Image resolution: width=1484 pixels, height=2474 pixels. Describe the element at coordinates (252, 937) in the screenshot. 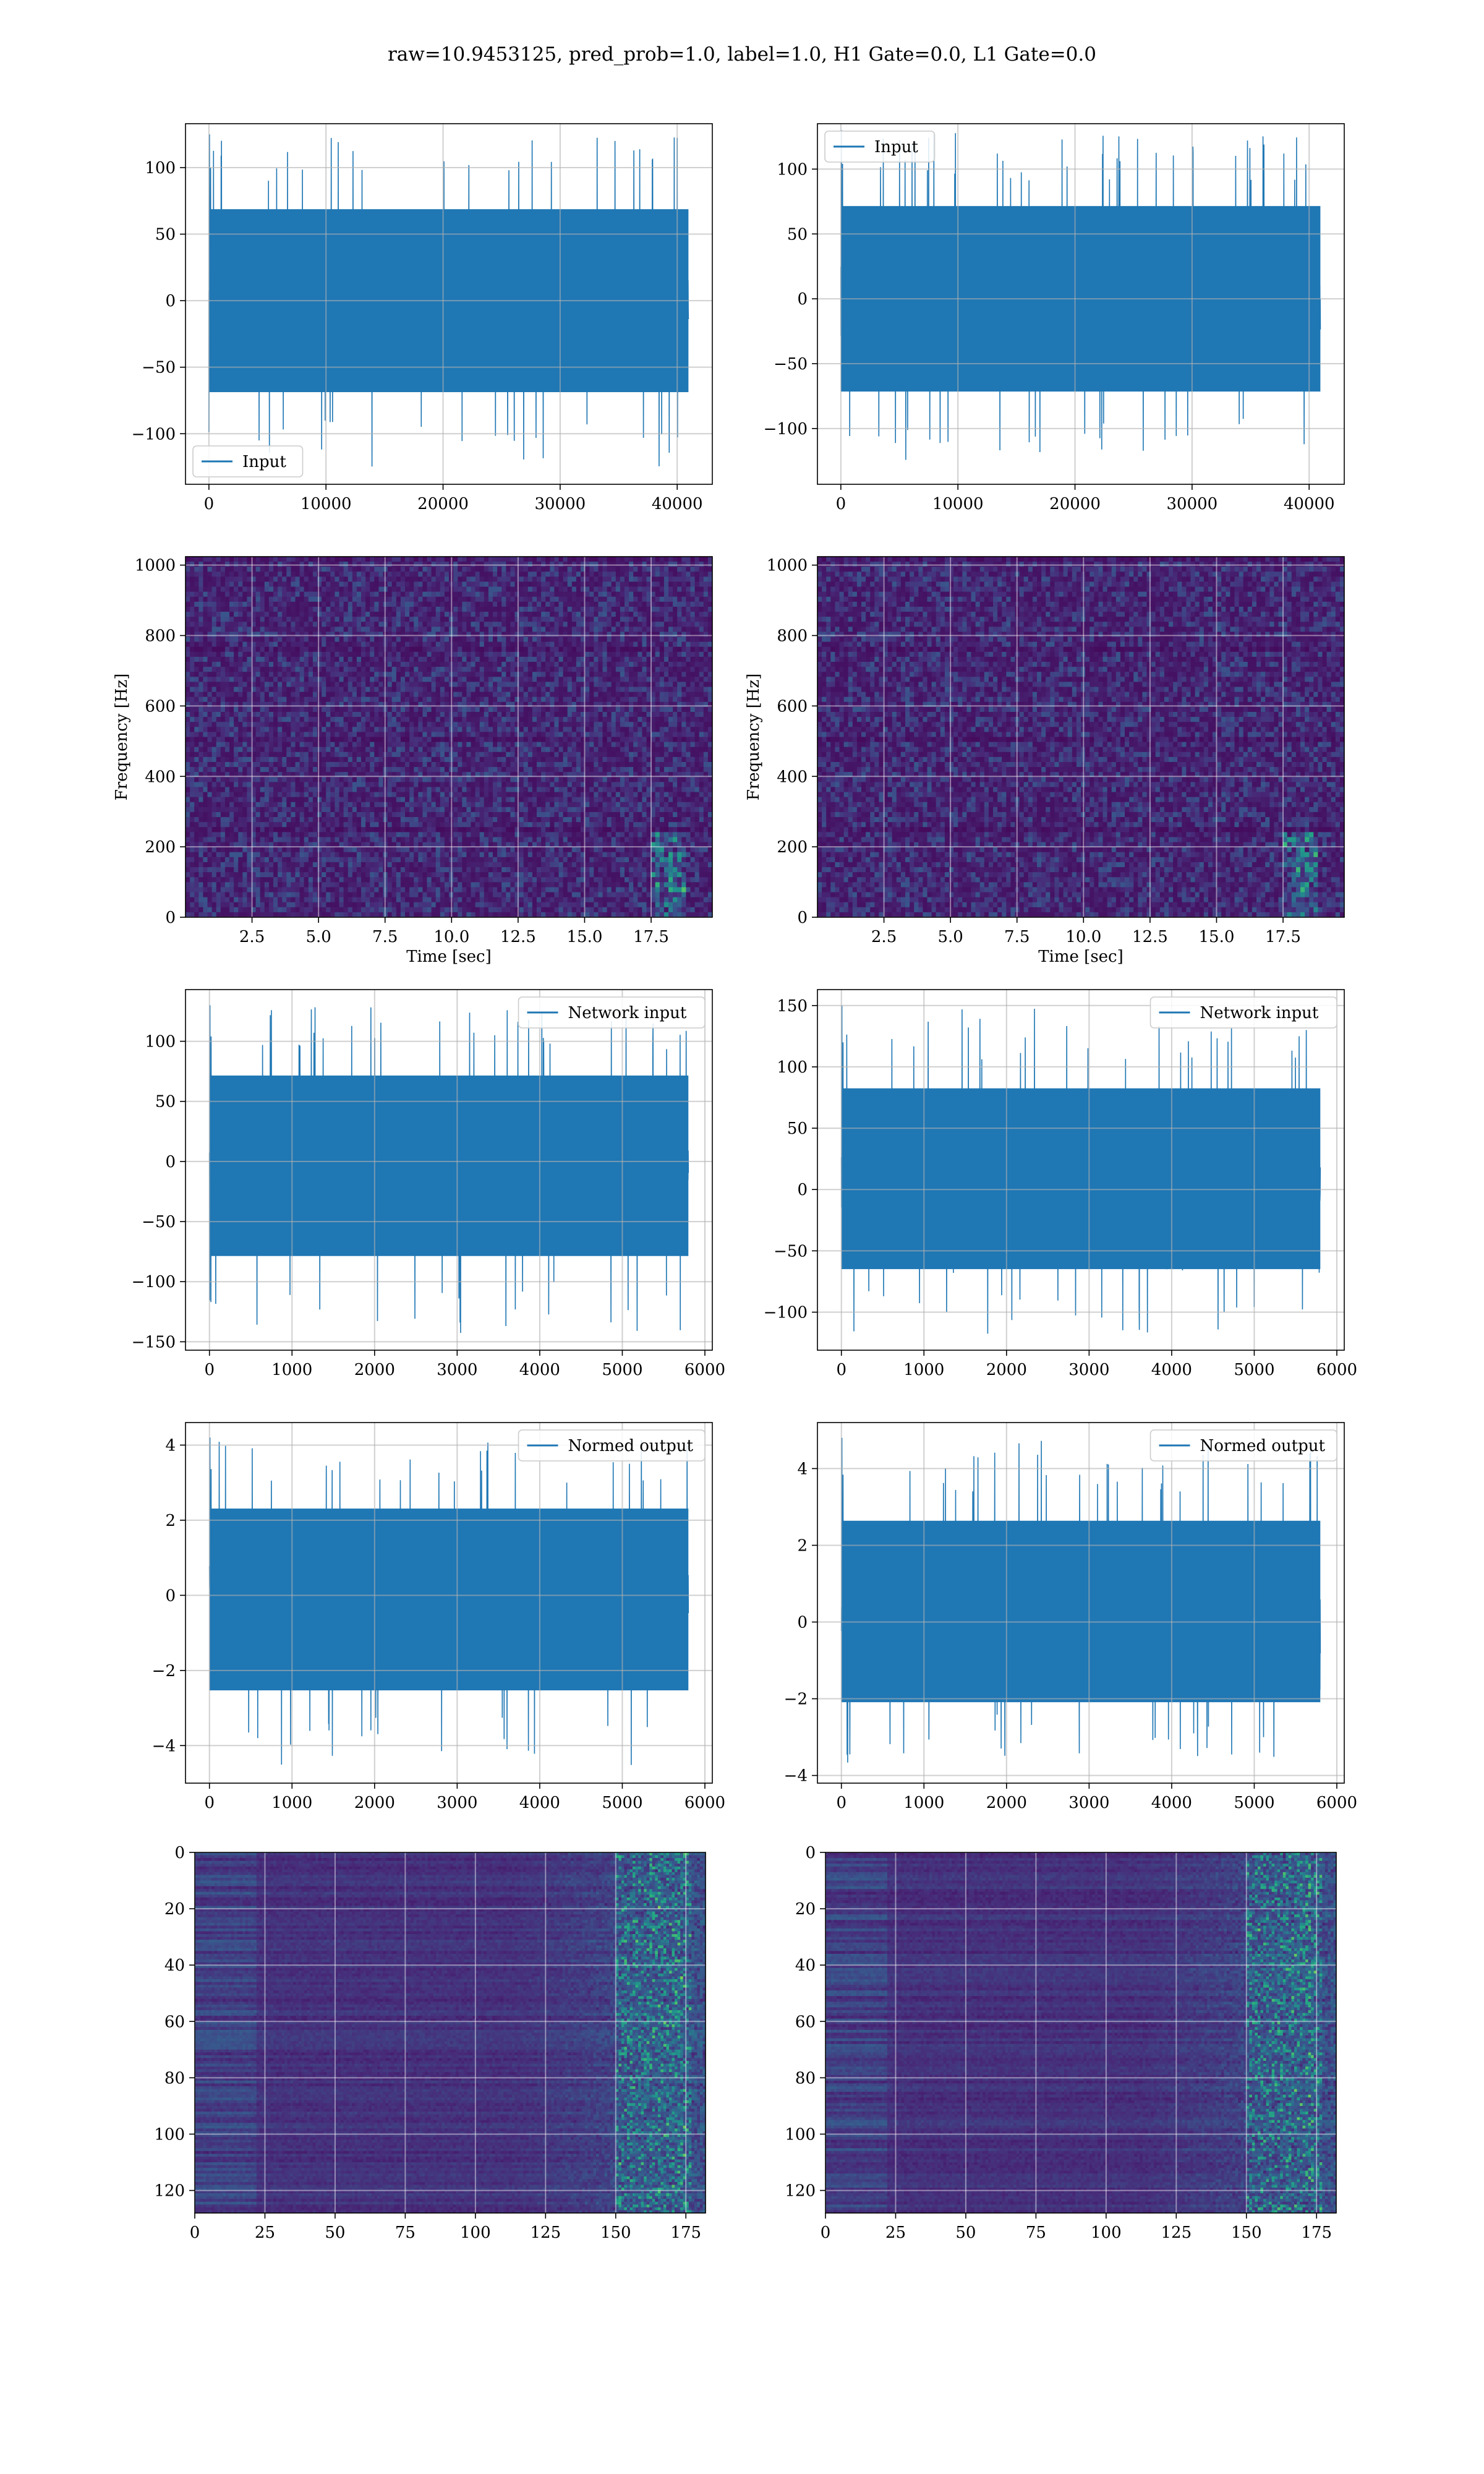

I see `x-tick-label: 2.5` at that location.